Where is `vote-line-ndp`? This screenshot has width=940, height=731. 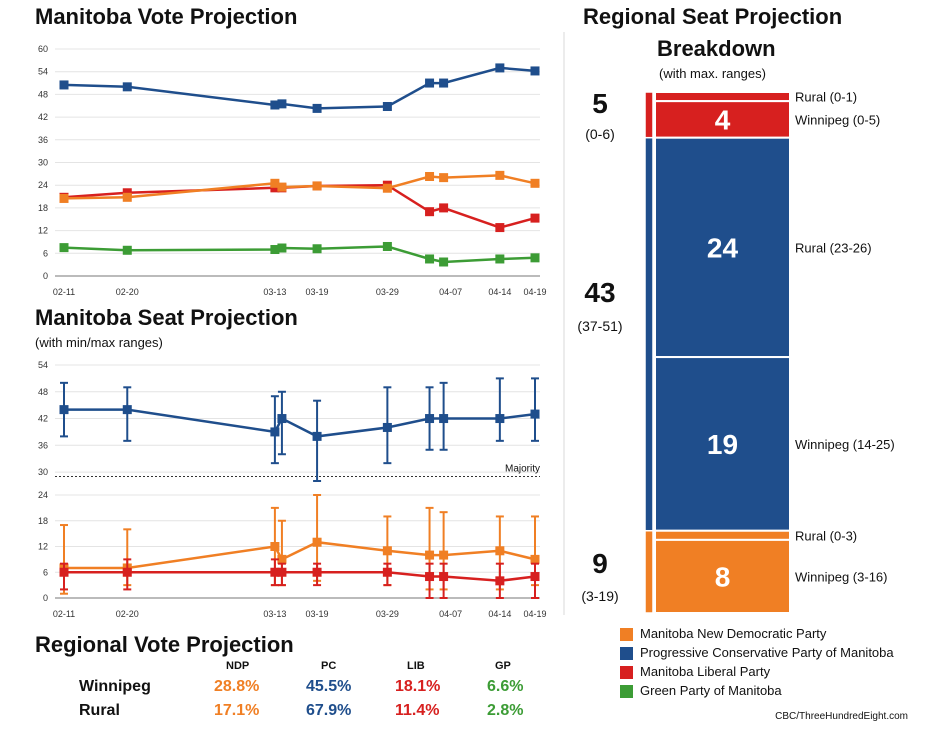 vote-line-ndp is located at coordinates (299, 187).